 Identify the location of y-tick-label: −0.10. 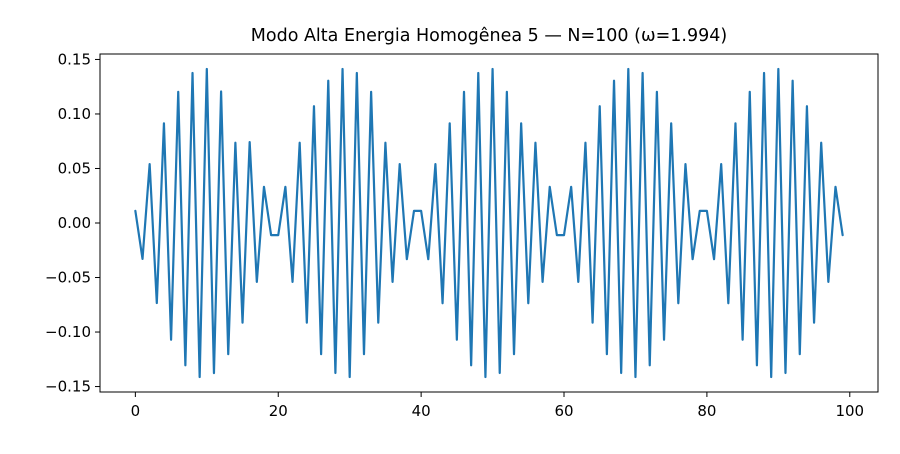
(68, 332).